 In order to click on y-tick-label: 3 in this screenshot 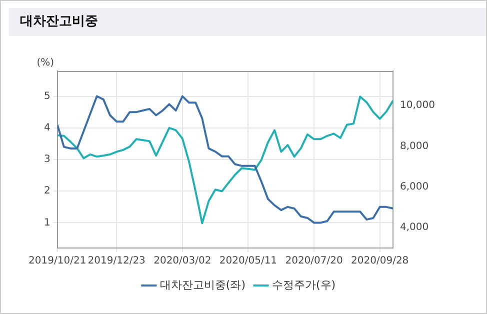, I will do `click(47, 160)`.